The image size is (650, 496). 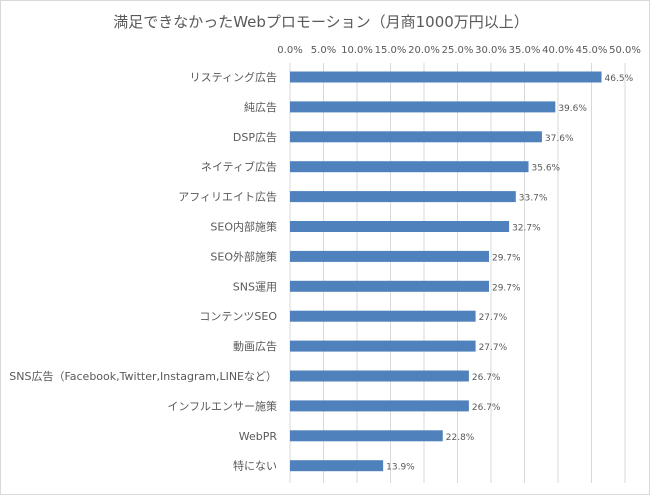 I want to click on x-tick-label: 10.0%, so click(x=357, y=50).